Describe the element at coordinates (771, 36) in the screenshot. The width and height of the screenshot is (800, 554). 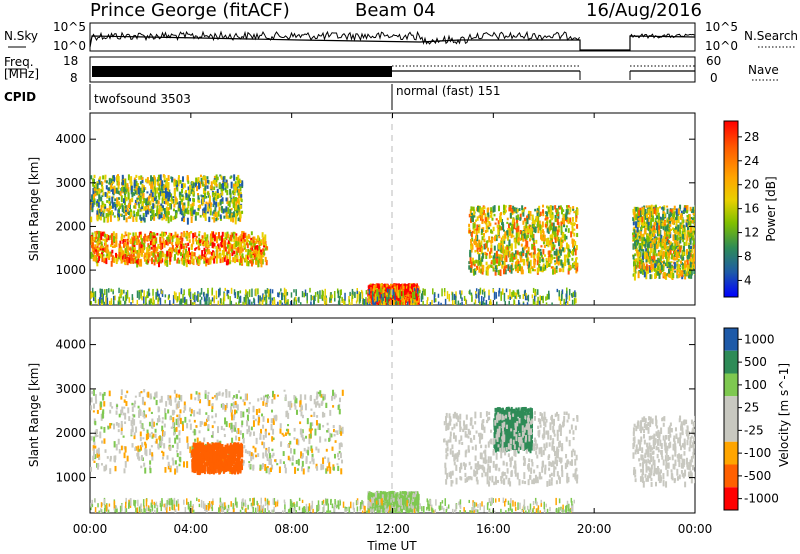
I see `noise-right-label: N.Search` at that location.